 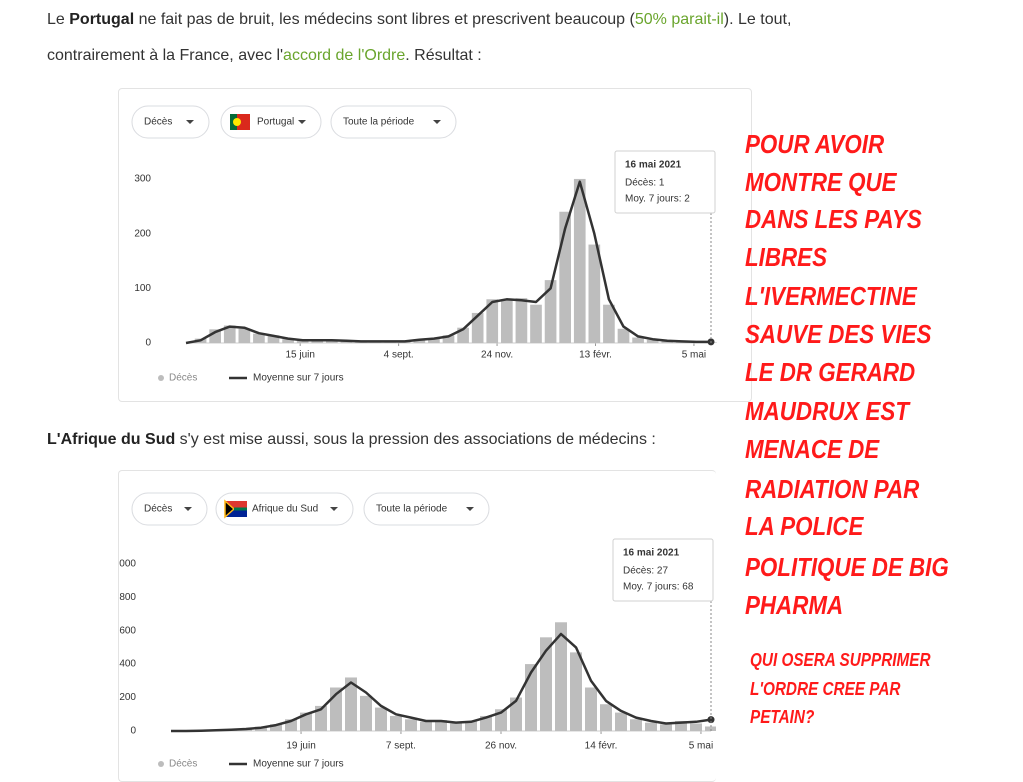 What do you see at coordinates (161, 764) in the screenshot?
I see `legend-swatch` at bounding box center [161, 764].